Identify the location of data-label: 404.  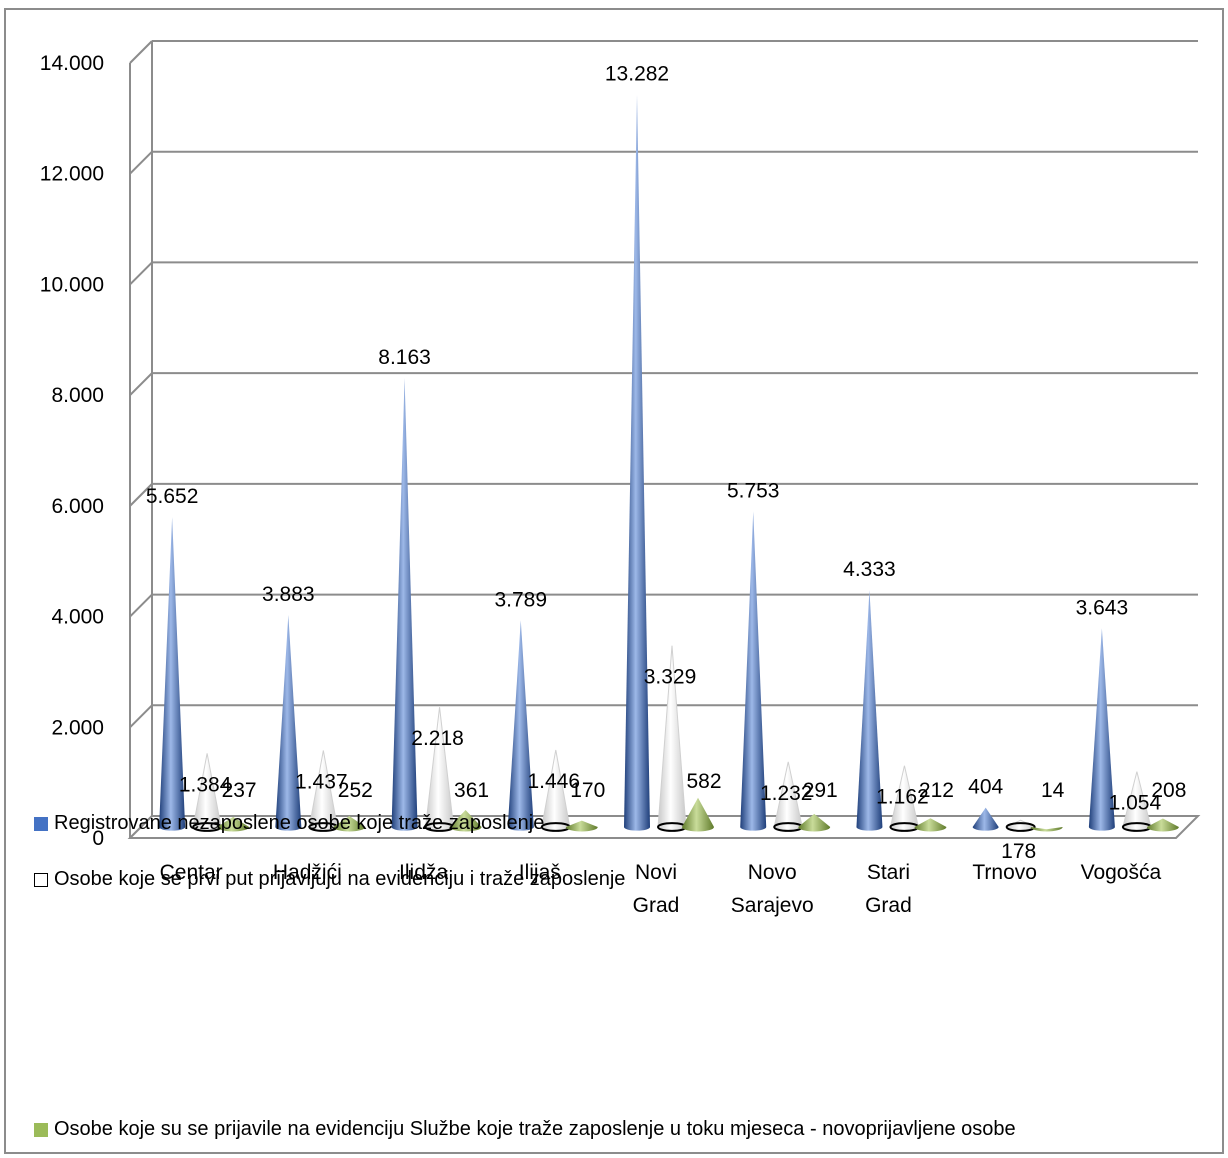
(985, 787).